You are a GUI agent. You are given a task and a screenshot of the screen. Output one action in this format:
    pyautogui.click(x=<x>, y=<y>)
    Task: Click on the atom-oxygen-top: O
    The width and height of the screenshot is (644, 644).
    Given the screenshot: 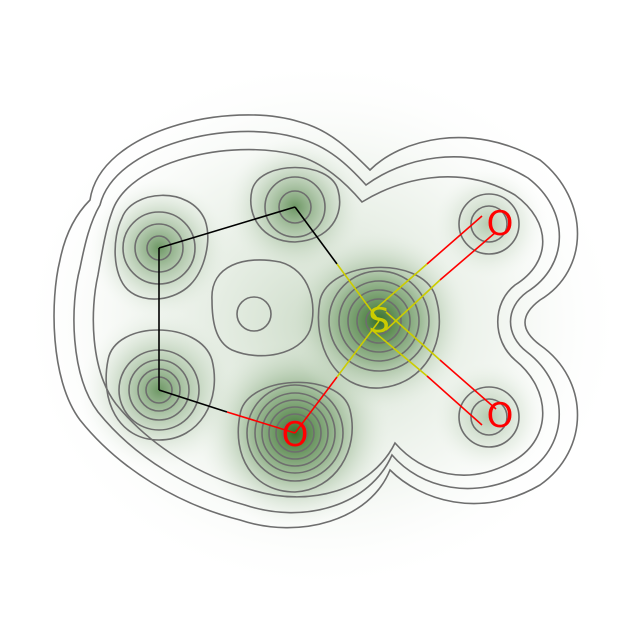 What is the action you would take?
    pyautogui.click(x=500, y=224)
    